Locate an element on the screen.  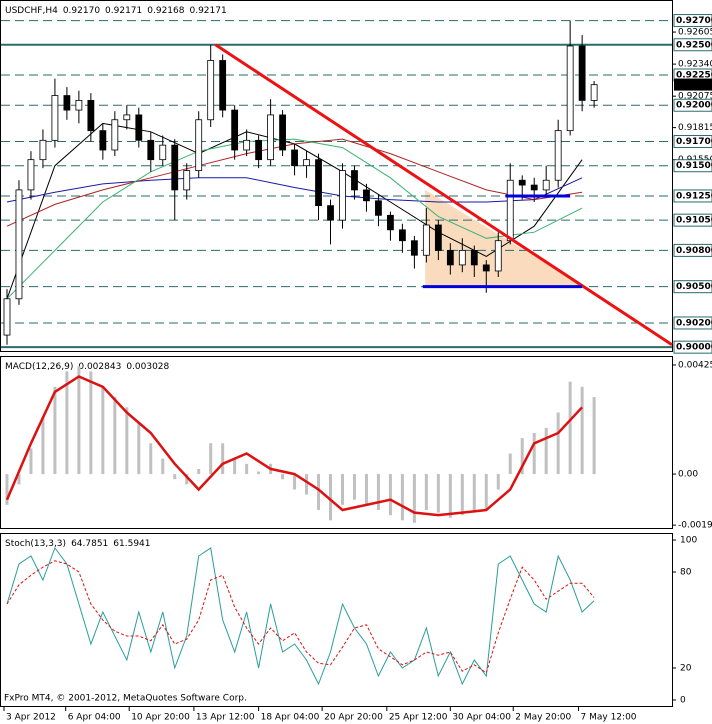
x-tick-label: 10 Apr 20:00 is located at coordinates (160, 718).